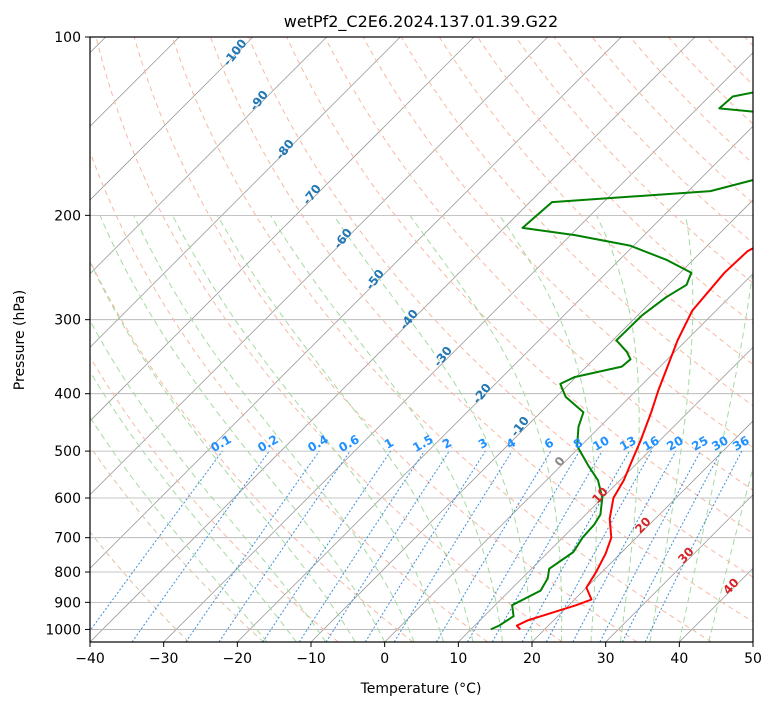 This screenshot has width=775, height=708. What do you see at coordinates (164, 659) in the screenshot?
I see `x-tick-label: −30` at bounding box center [164, 659].